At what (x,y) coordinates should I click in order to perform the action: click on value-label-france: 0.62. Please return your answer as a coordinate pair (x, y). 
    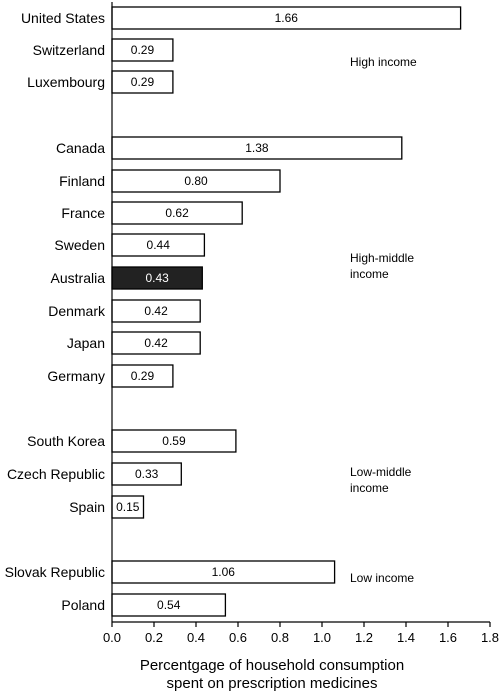
    Looking at the image, I should click on (177, 213).